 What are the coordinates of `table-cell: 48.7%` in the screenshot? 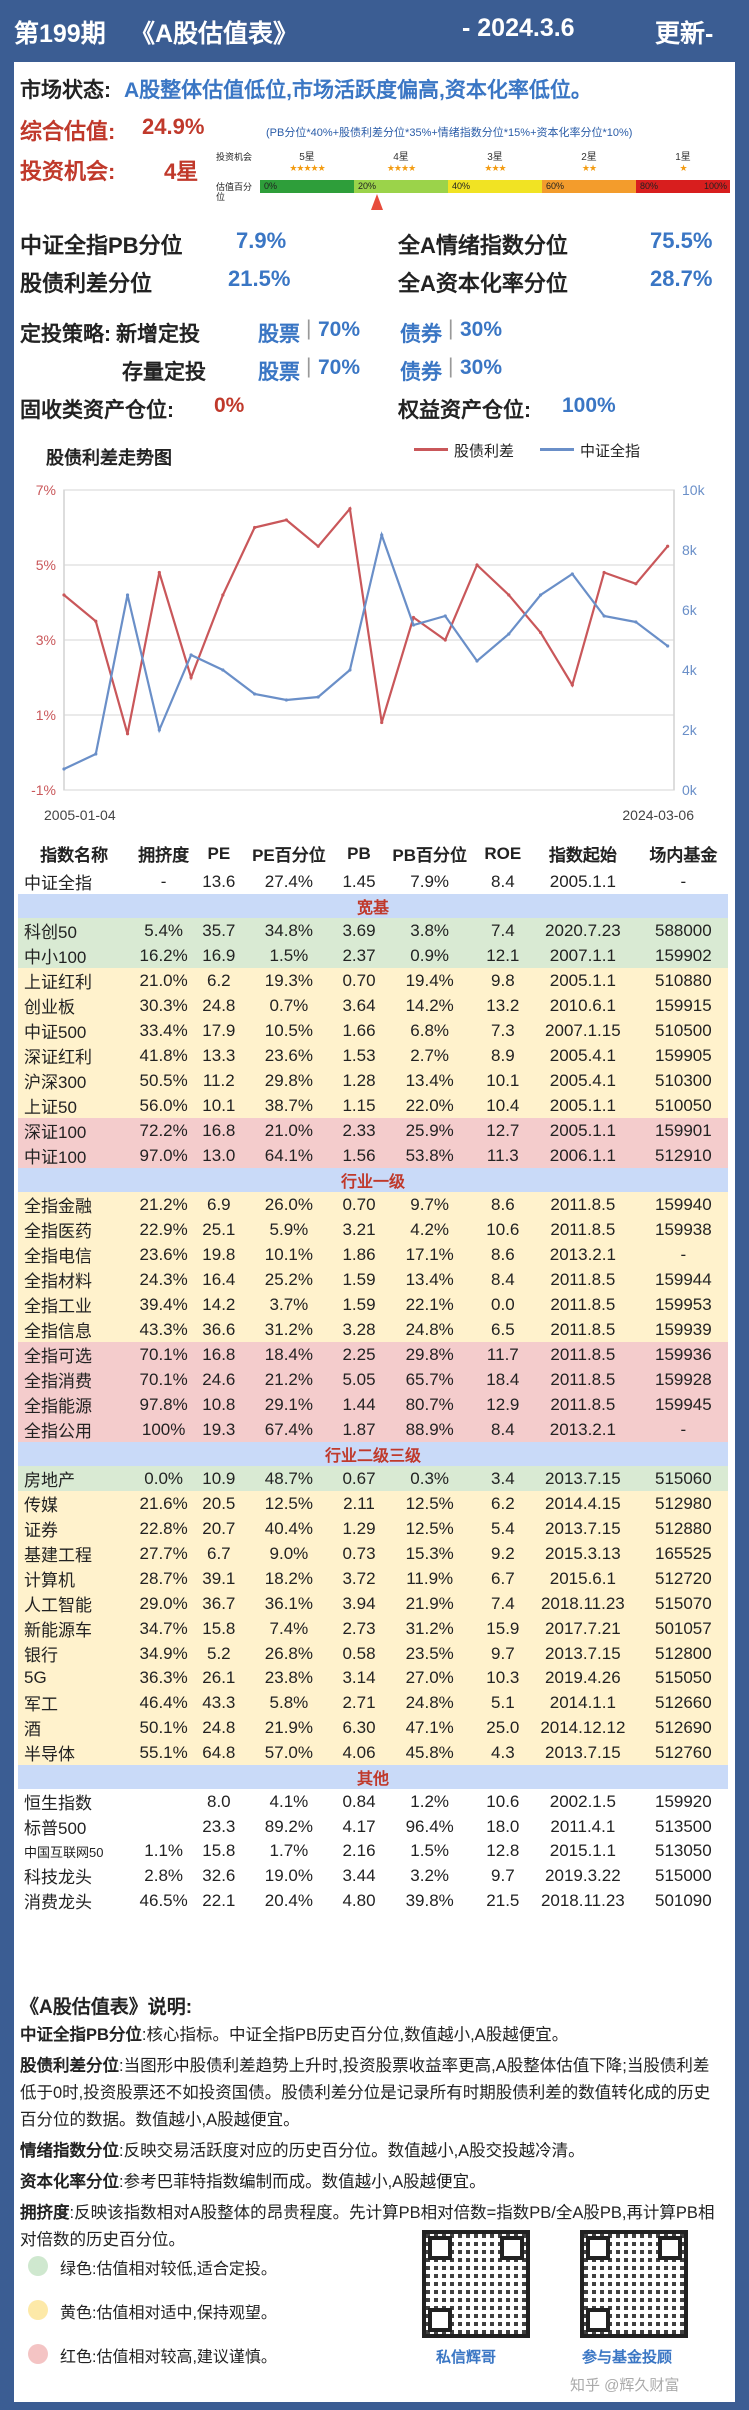 It's located at (289, 1478).